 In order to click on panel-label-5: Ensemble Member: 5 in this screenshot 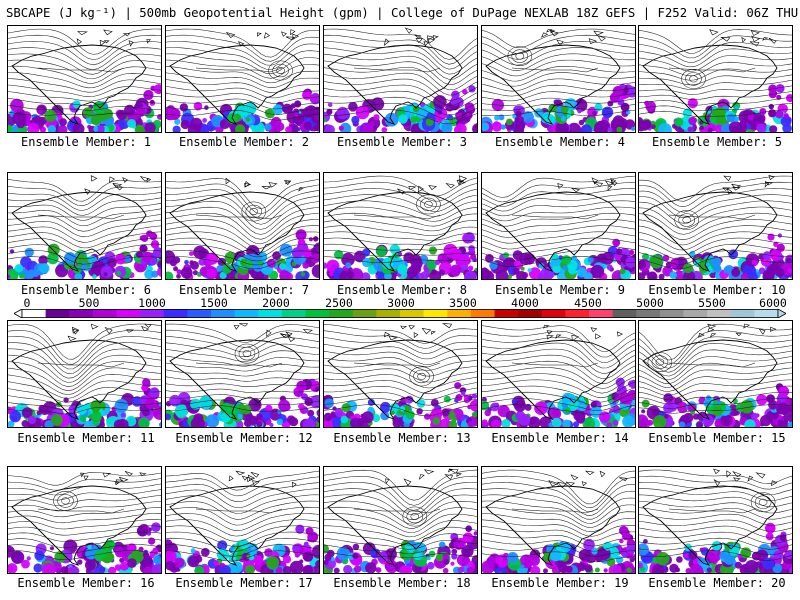, I will do `click(717, 142)`.